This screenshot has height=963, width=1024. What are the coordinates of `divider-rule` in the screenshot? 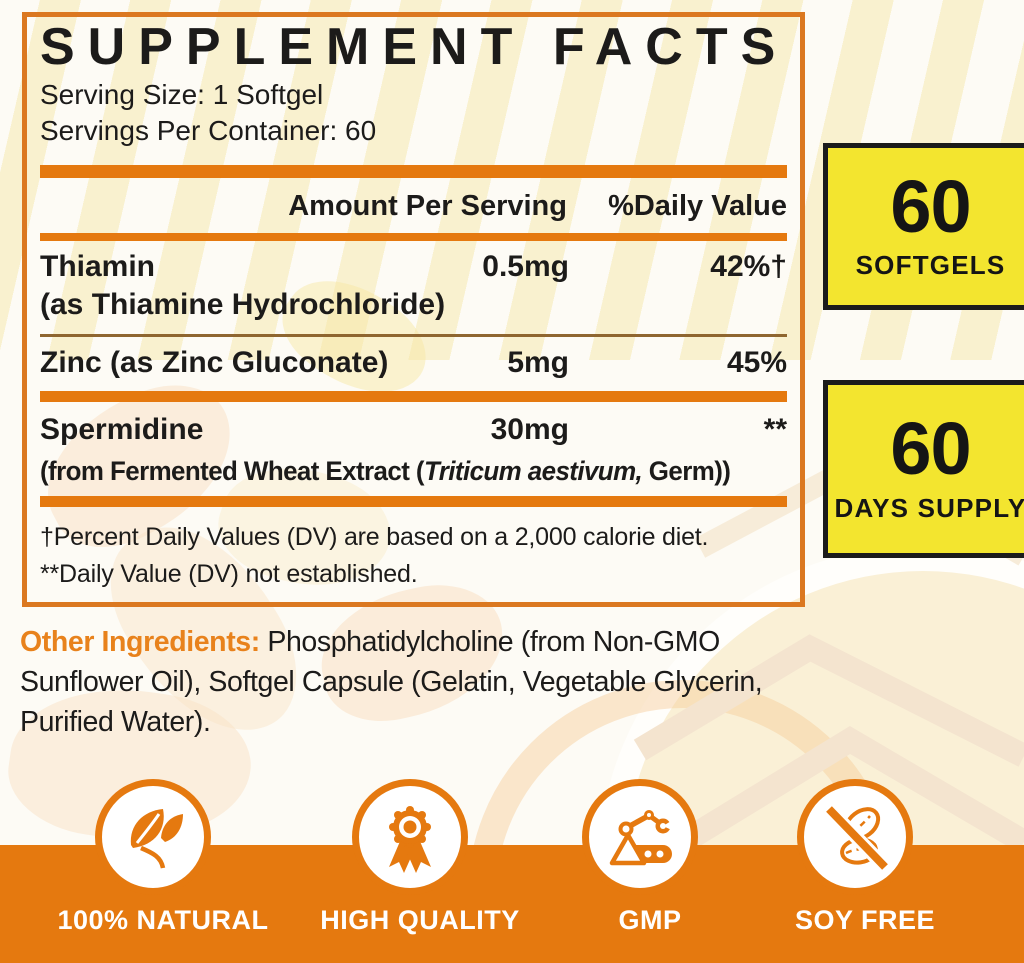 It's located at (413, 335).